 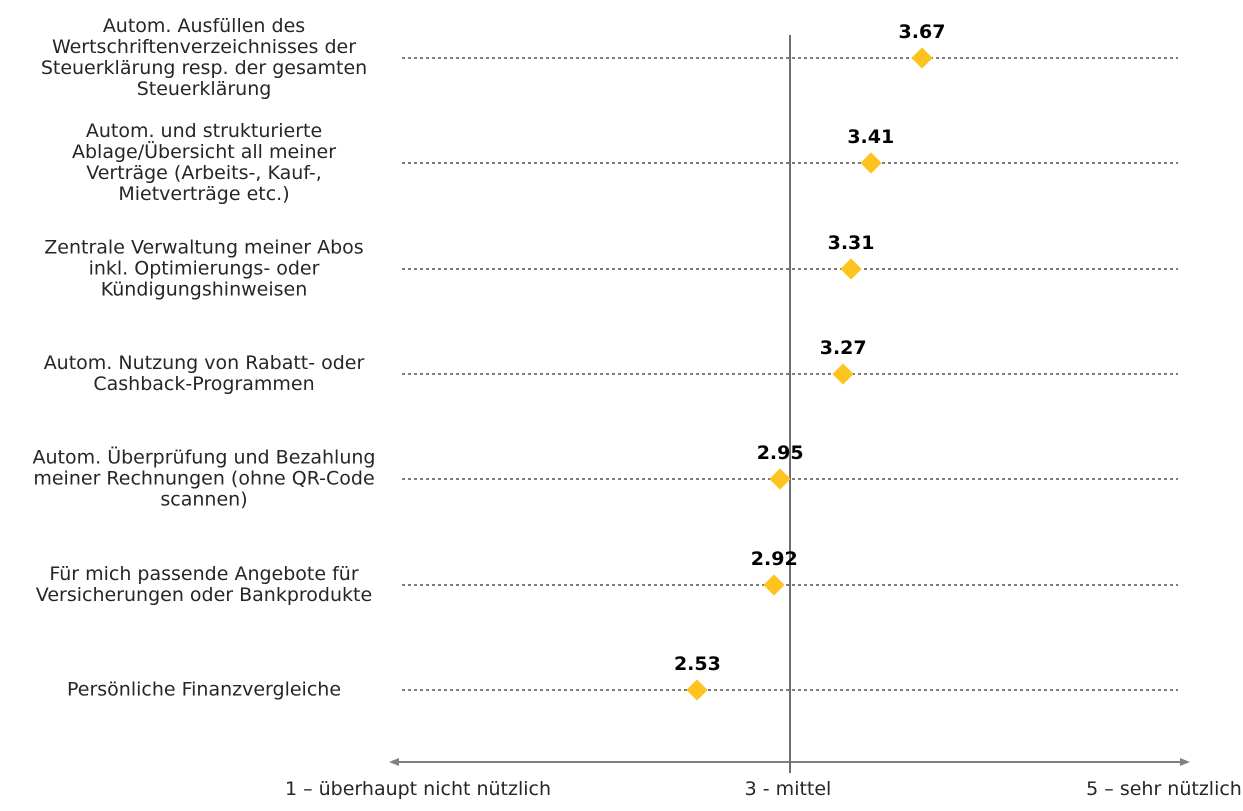 I want to click on category-label: Persönliche Finanzvergleiche, so click(x=204, y=689).